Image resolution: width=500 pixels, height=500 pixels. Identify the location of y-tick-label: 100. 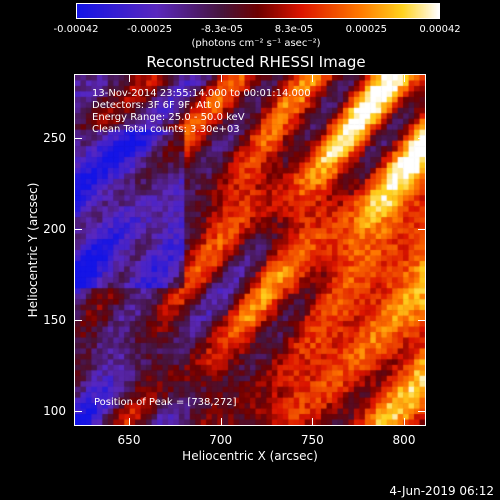
(54, 411).